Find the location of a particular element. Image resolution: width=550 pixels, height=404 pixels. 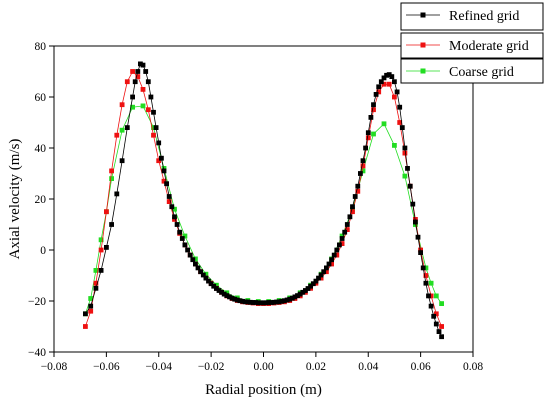

y-tick-label: −20 is located at coordinates (37, 302).